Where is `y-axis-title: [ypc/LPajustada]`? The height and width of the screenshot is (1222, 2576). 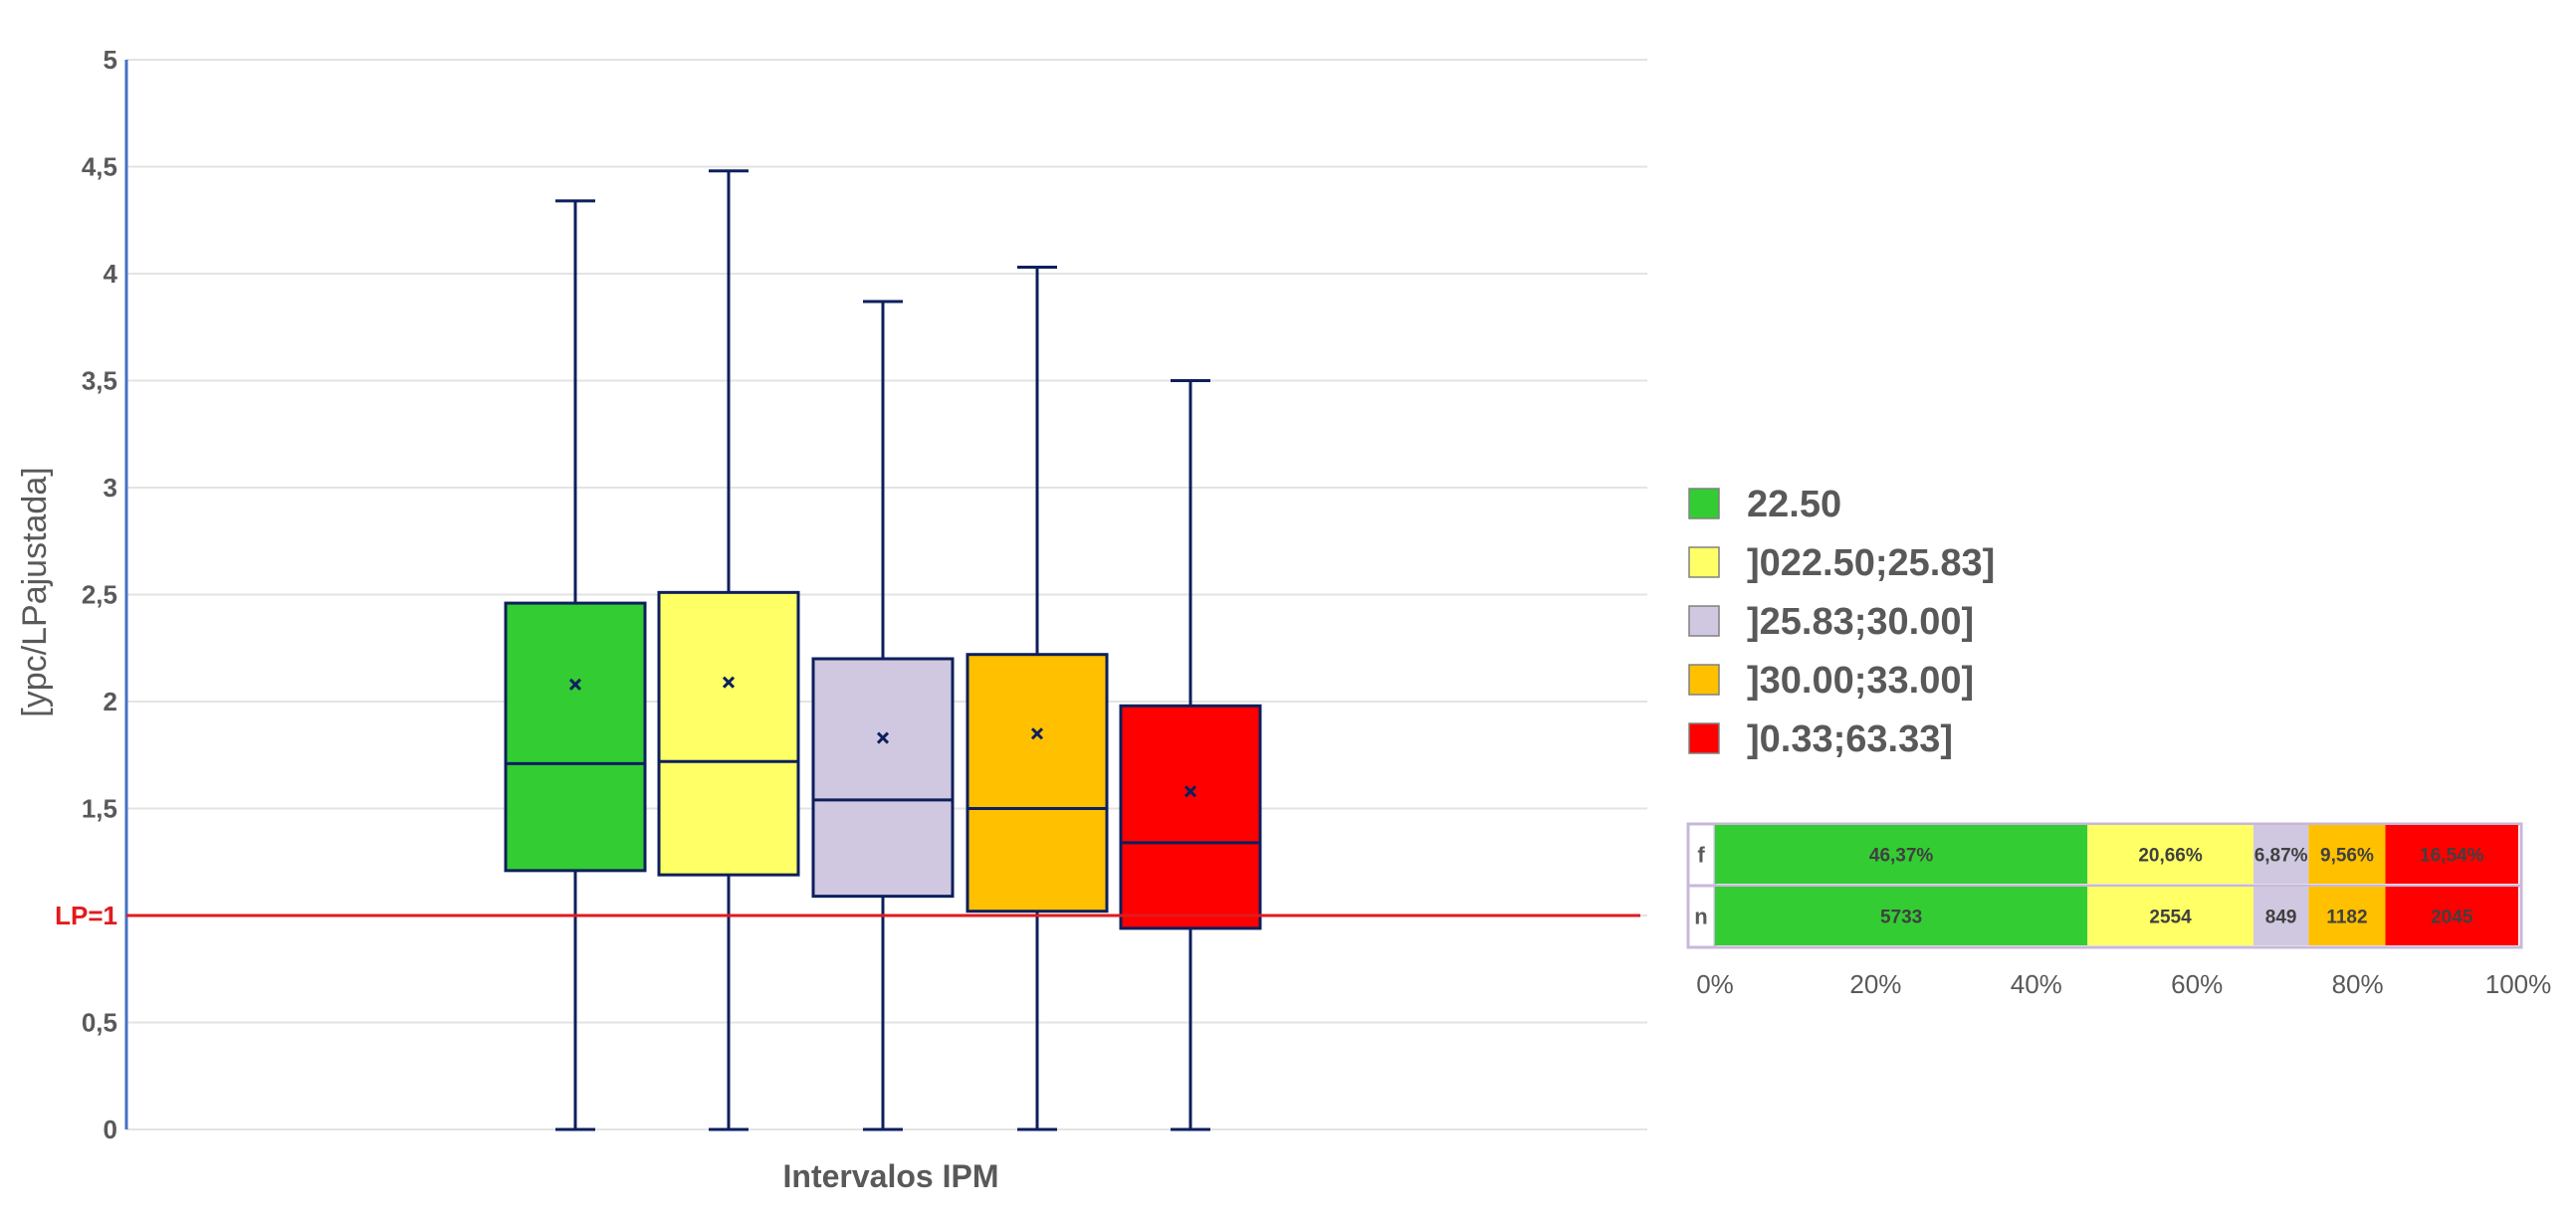
y-axis-title: [ypc/LPajustada] is located at coordinates (35, 592).